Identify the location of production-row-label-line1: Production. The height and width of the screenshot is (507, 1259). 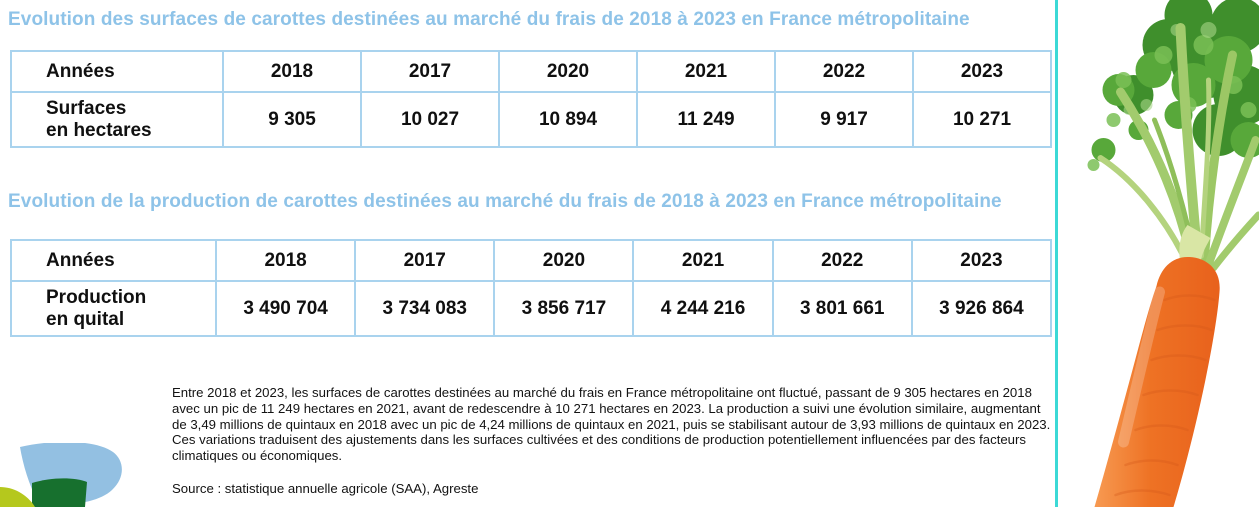
(96, 298).